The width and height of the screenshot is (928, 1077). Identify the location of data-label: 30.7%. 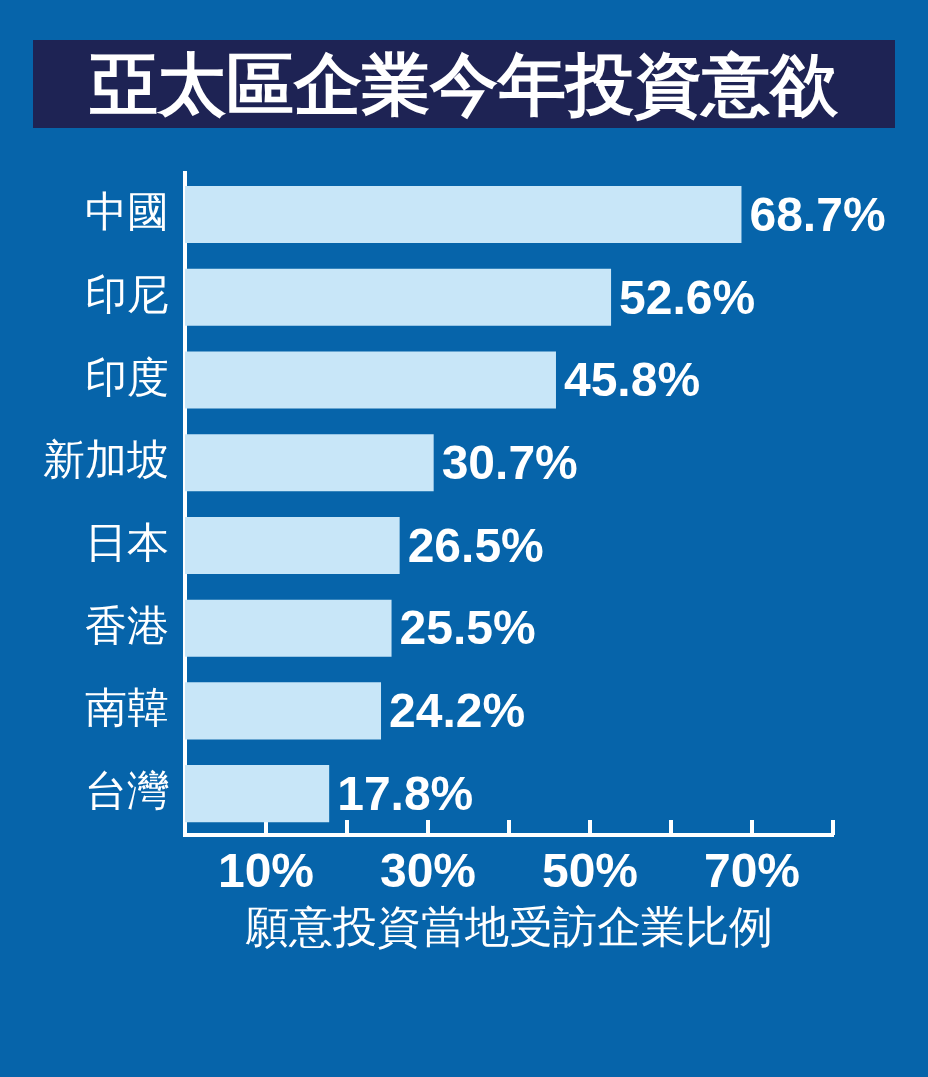
(509, 462).